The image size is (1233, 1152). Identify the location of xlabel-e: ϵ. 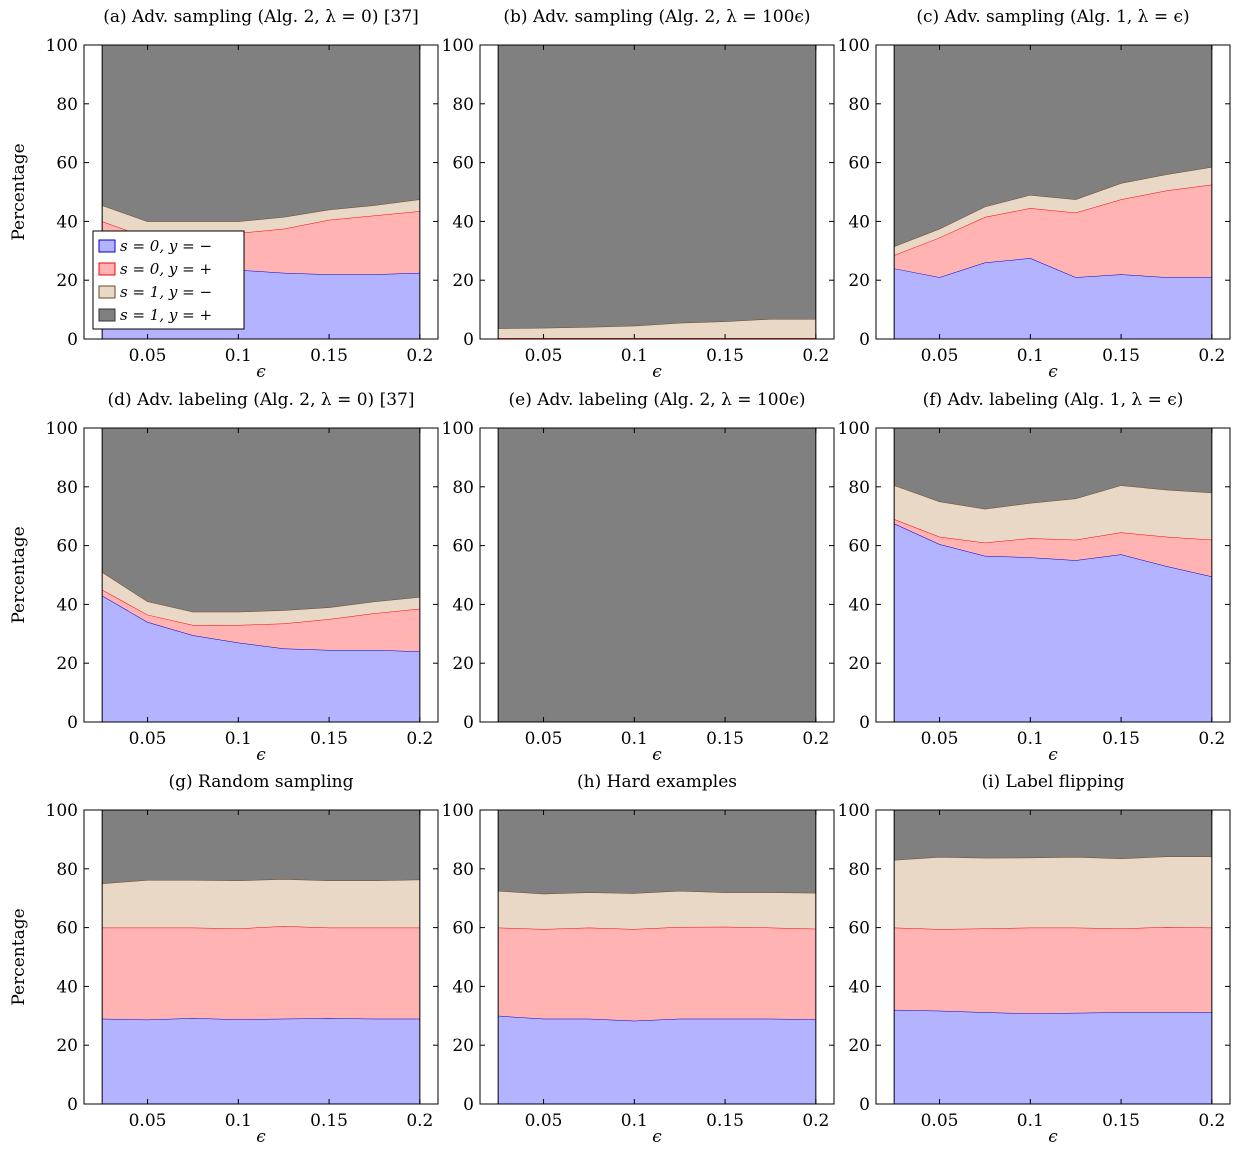
(657, 755).